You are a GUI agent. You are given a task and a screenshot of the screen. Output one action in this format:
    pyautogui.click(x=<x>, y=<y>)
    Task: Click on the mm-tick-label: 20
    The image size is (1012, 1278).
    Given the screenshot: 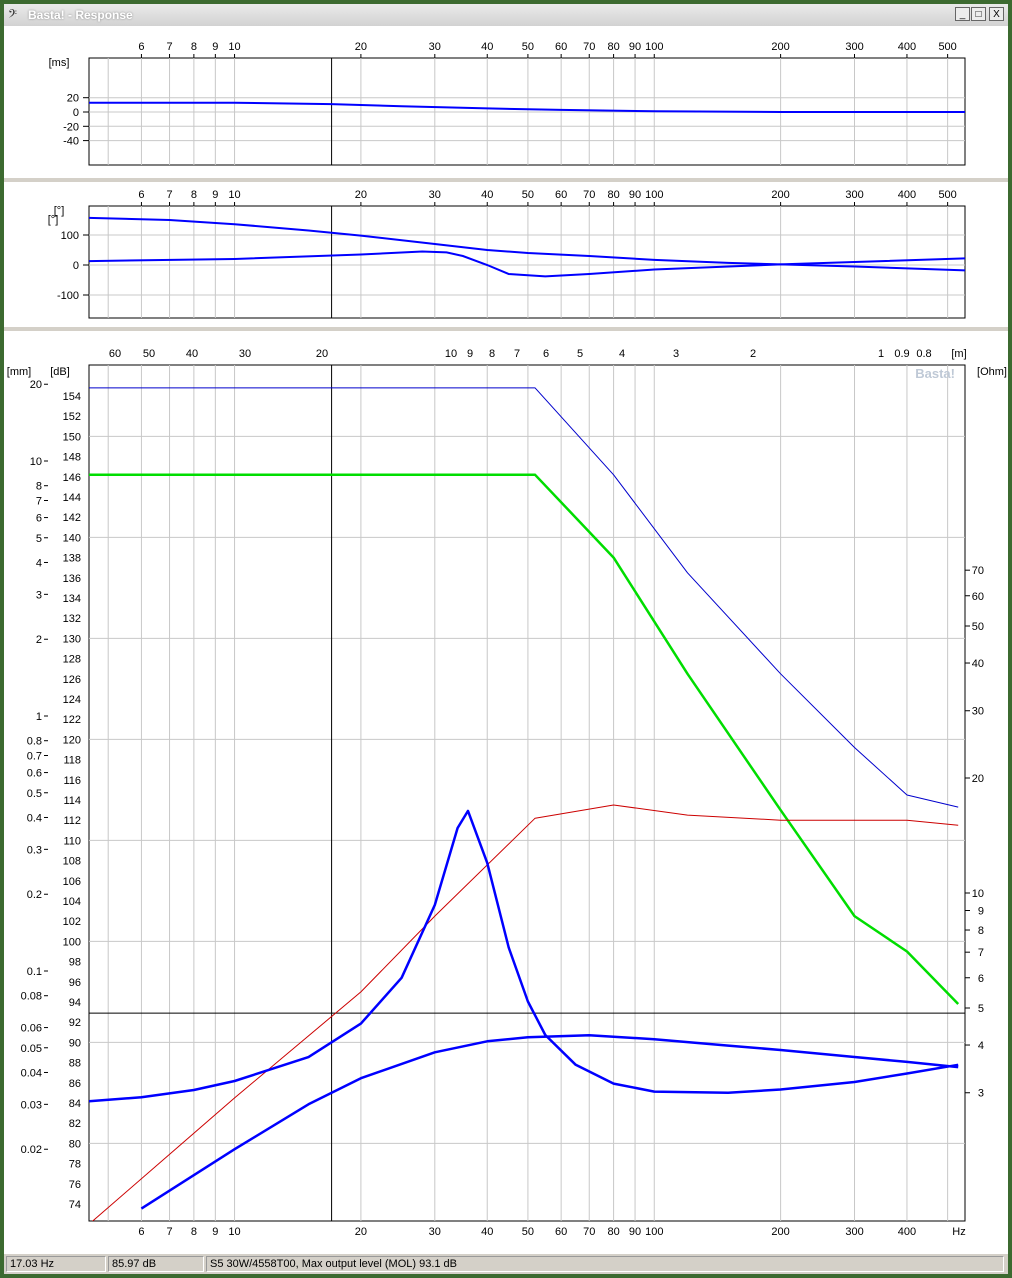 What is the action you would take?
    pyautogui.click(x=36, y=385)
    